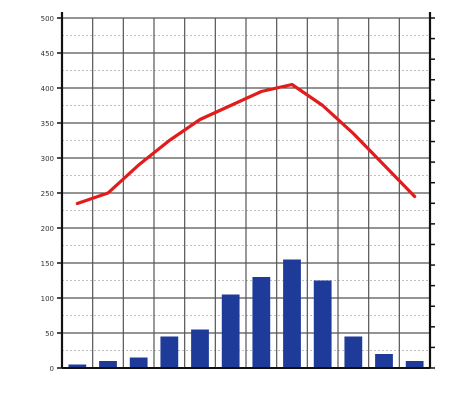 The width and height of the screenshot is (462, 403). What do you see at coordinates (47, 89) in the screenshot?
I see `y-tick-label-left: 400` at bounding box center [47, 89].